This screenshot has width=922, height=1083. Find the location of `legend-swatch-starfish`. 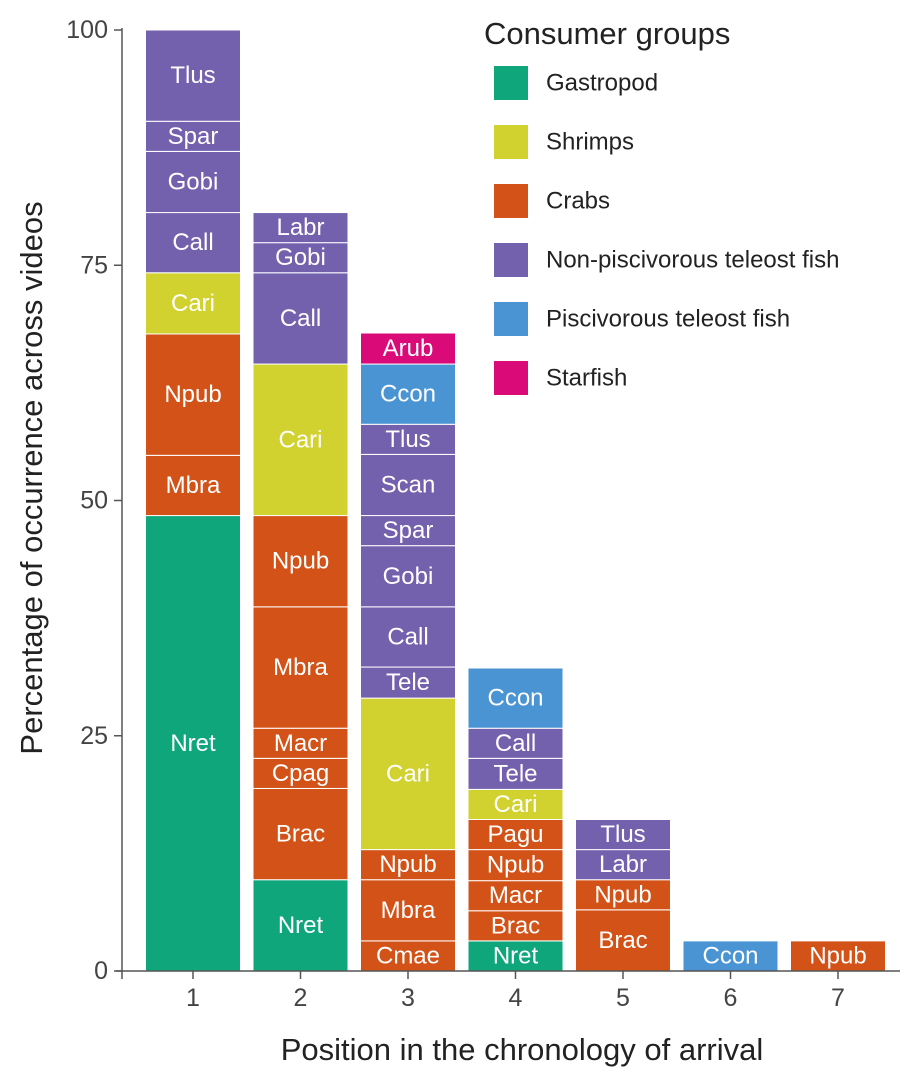

legend-swatch-starfish is located at coordinates (511, 378).